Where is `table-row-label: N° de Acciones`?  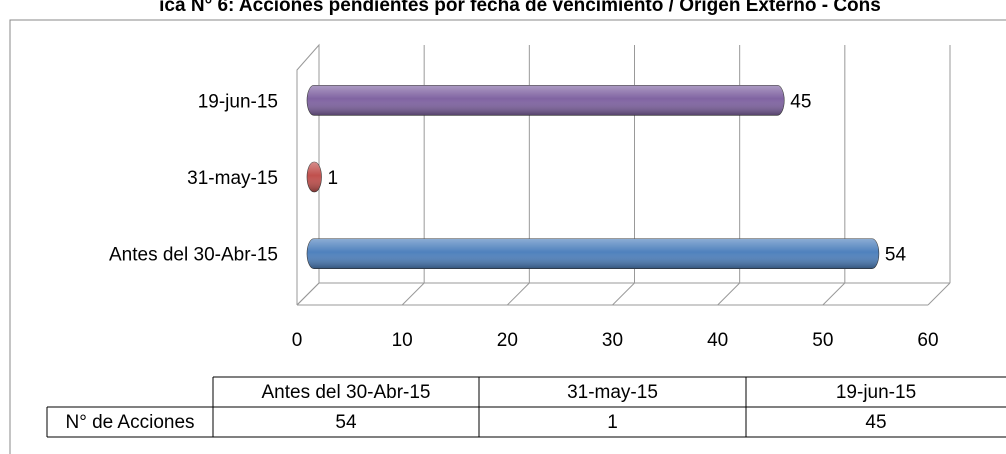
table-row-label: N° de Acciones is located at coordinates (129, 422).